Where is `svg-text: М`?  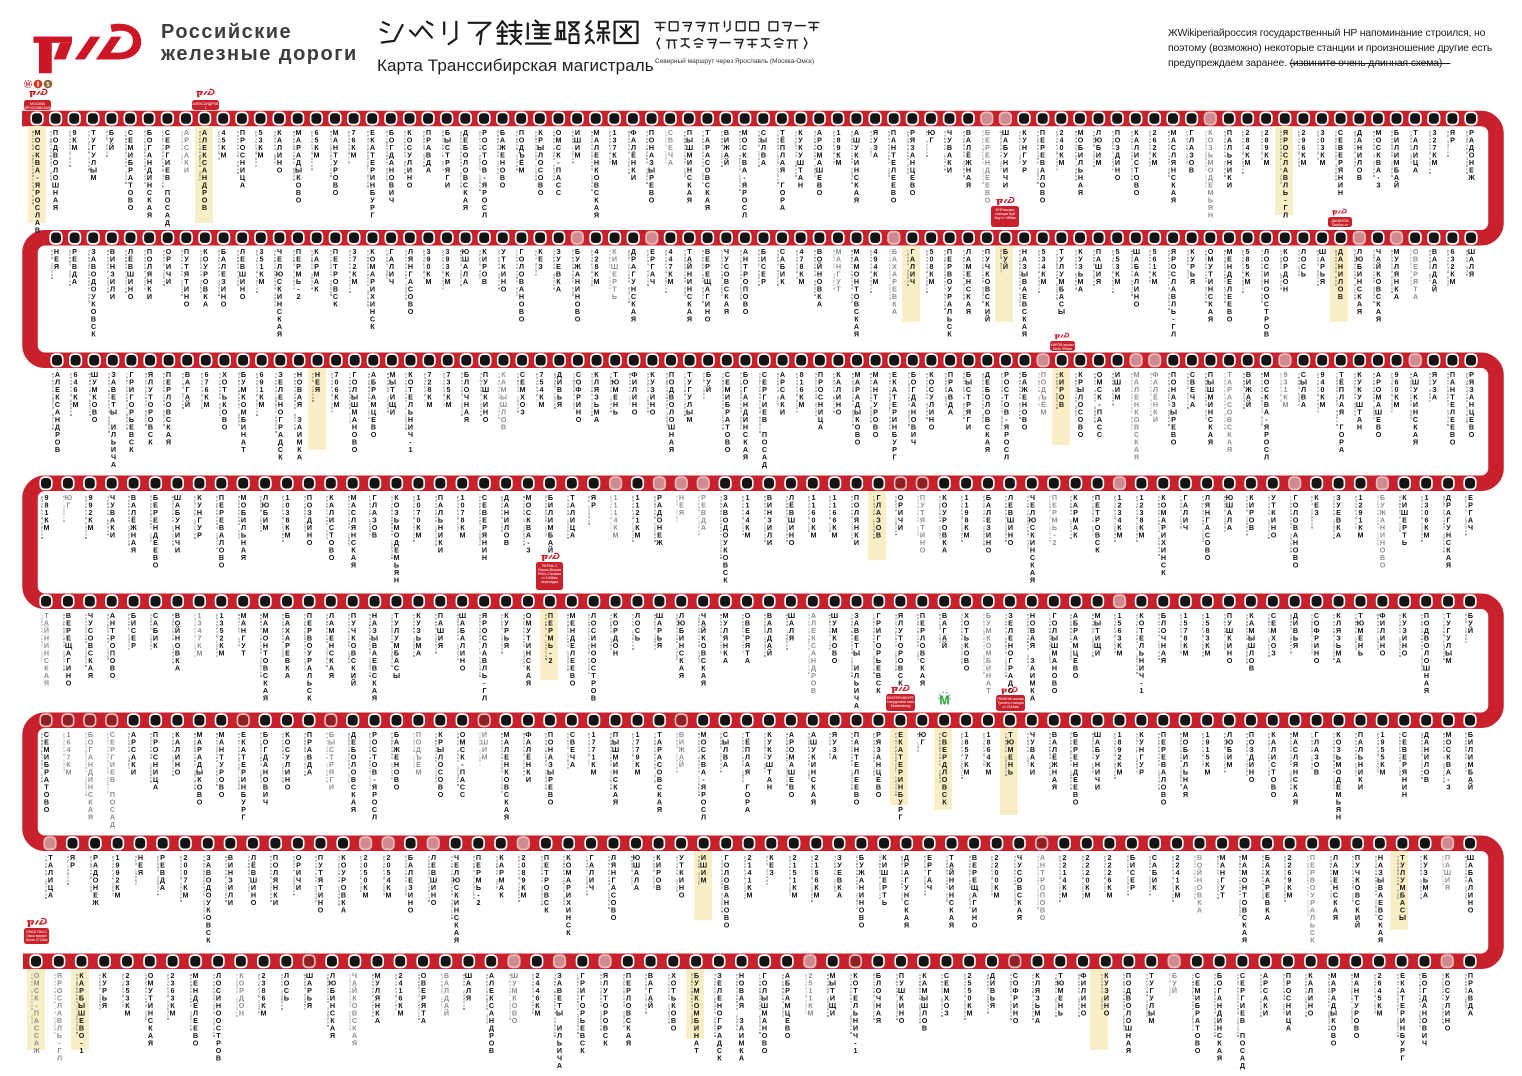 svg-text: М is located at coordinates (944, 700).